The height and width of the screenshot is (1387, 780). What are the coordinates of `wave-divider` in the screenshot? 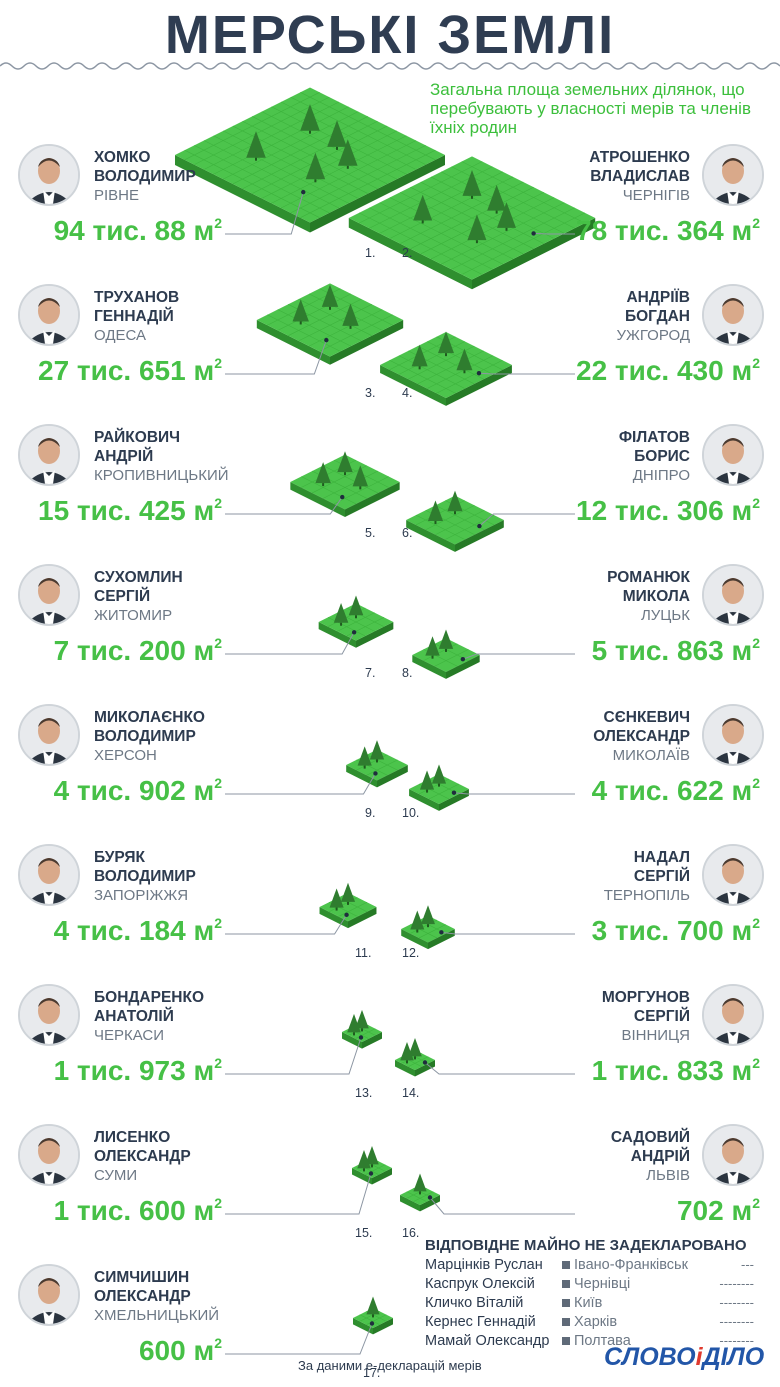 It's located at (390, 66).